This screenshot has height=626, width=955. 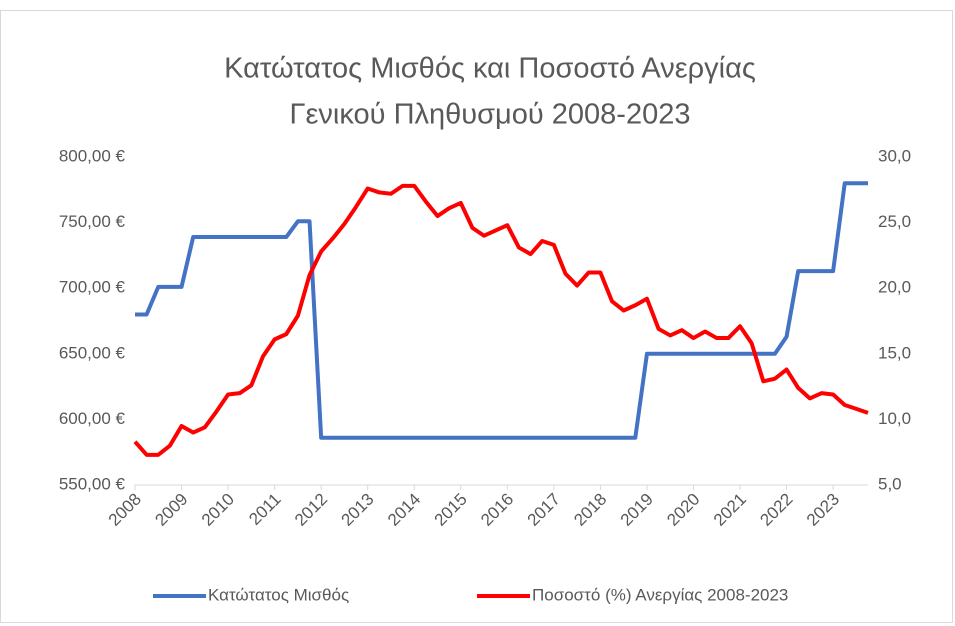 What do you see at coordinates (894, 155) in the screenshot?
I see `y2-tick-label: 30,0` at bounding box center [894, 155].